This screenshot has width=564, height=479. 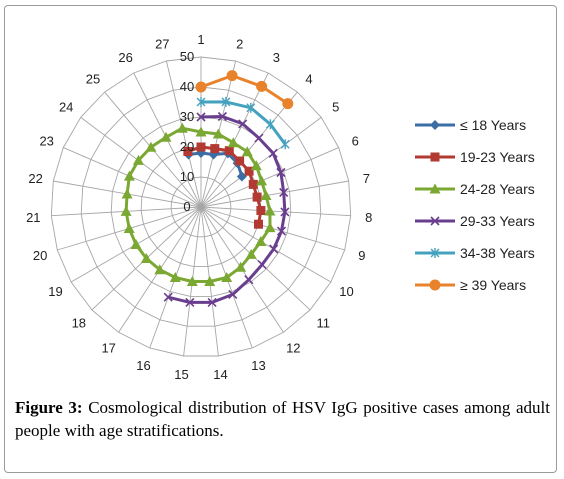 I want to click on category-label-24: 24, so click(x=66, y=107).